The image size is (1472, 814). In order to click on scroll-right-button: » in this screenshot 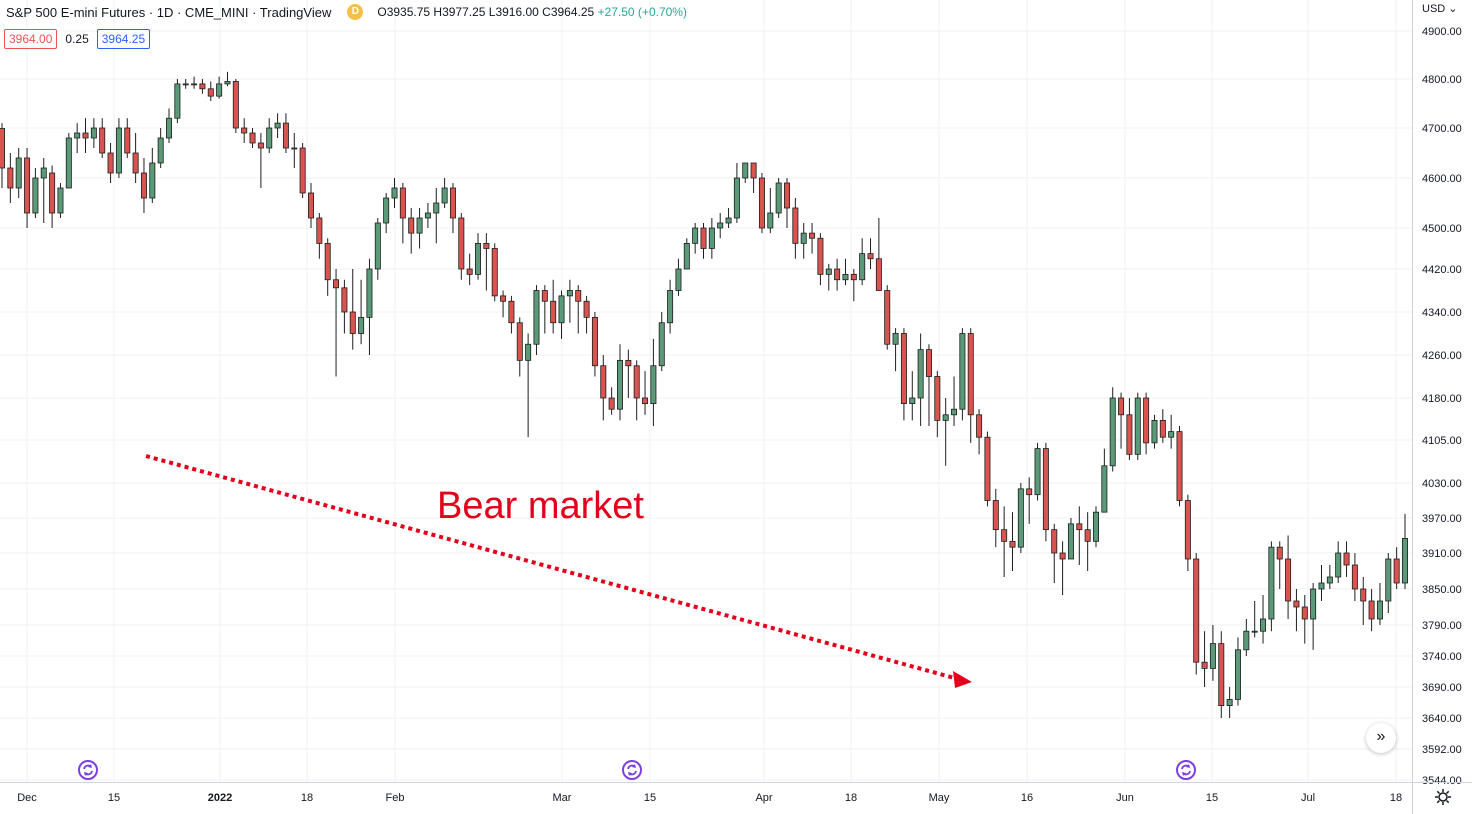, I will do `click(1381, 738)`.